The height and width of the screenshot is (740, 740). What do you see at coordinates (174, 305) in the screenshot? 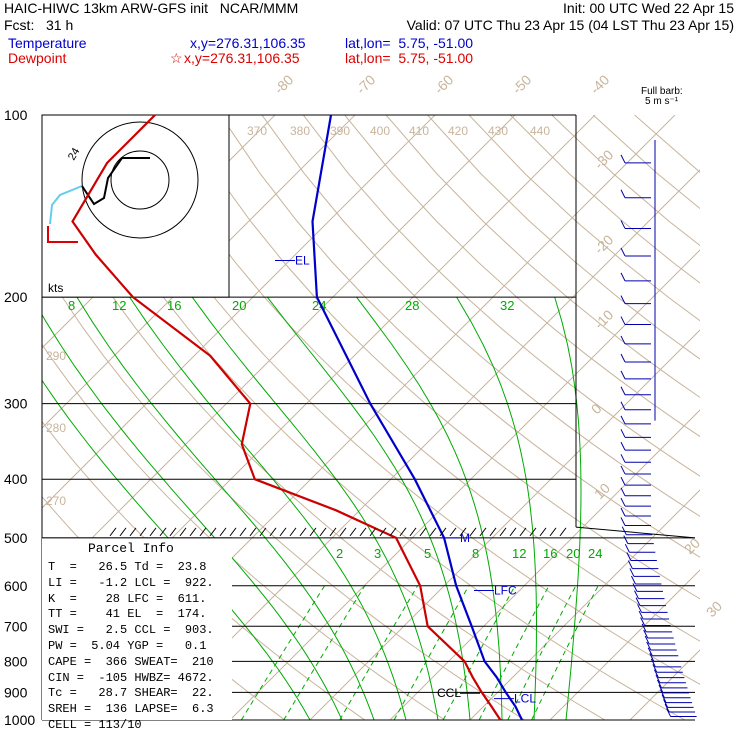
I see `moist-adiabat-label: 16` at bounding box center [174, 305].